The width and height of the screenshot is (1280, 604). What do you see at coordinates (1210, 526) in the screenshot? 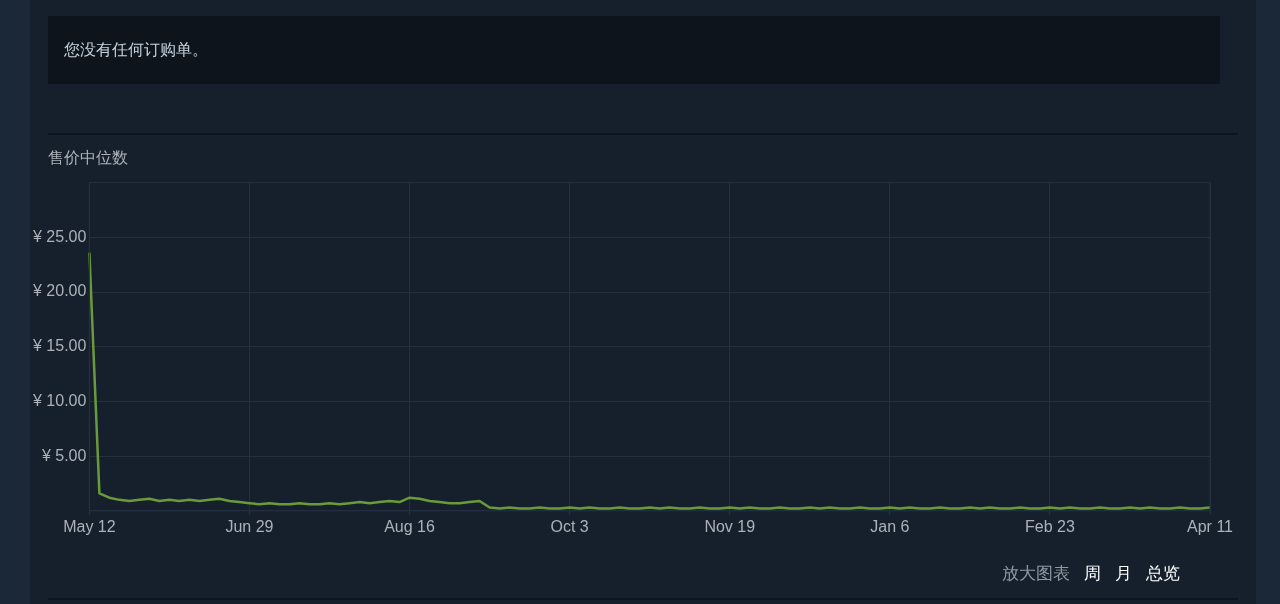
I see `x-tick-label: Apr 11` at bounding box center [1210, 526].